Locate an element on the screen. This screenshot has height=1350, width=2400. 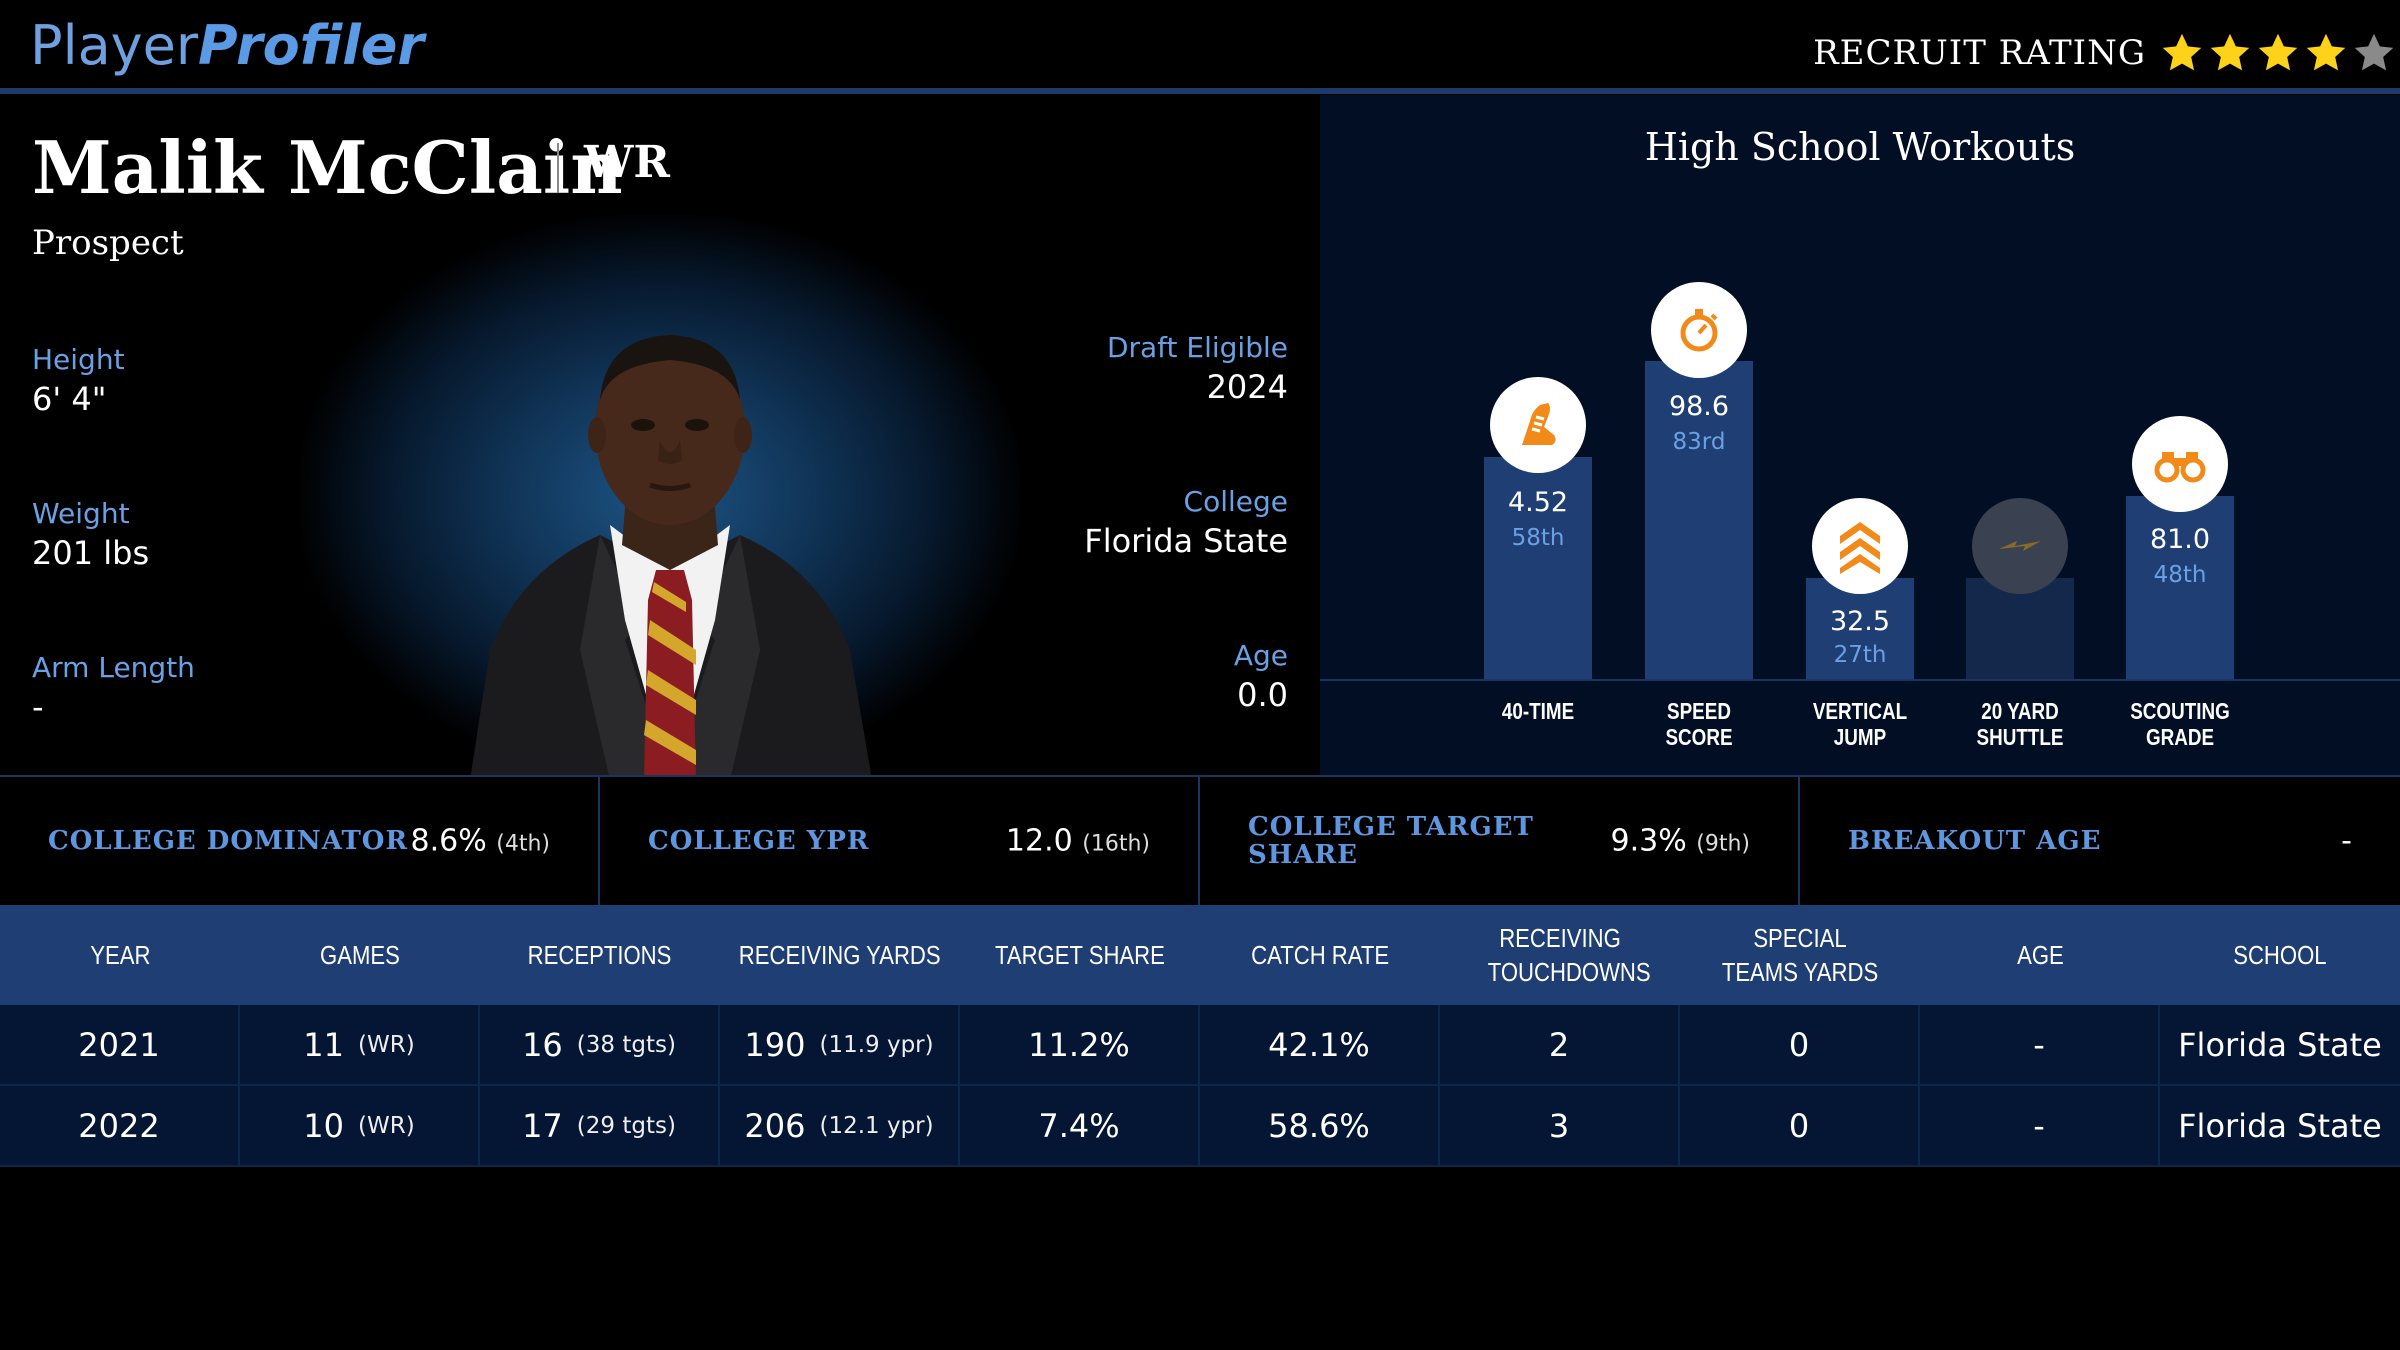
workout-percentile: 48th is located at coordinates (2180, 575).